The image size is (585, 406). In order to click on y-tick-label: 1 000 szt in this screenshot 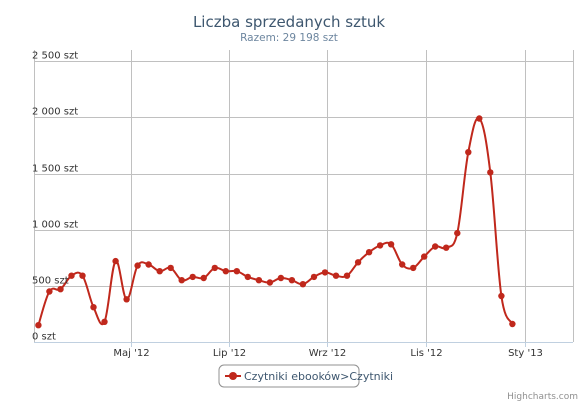, I will do `click(55, 225)`.